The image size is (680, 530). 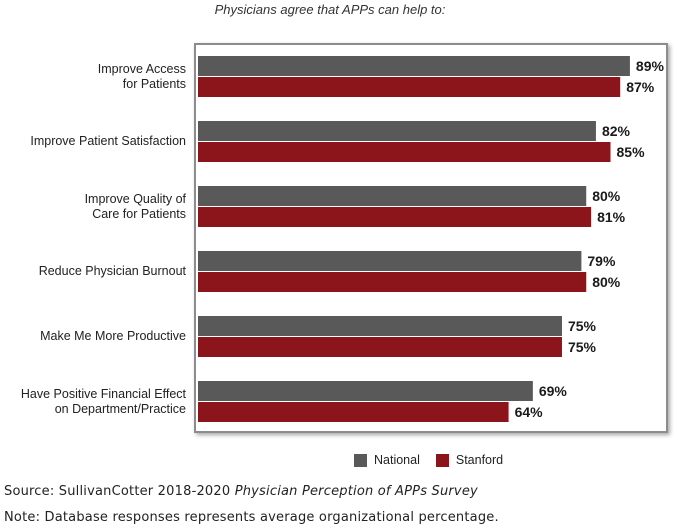 I want to click on legend: National Stanford, so click(x=436, y=460).